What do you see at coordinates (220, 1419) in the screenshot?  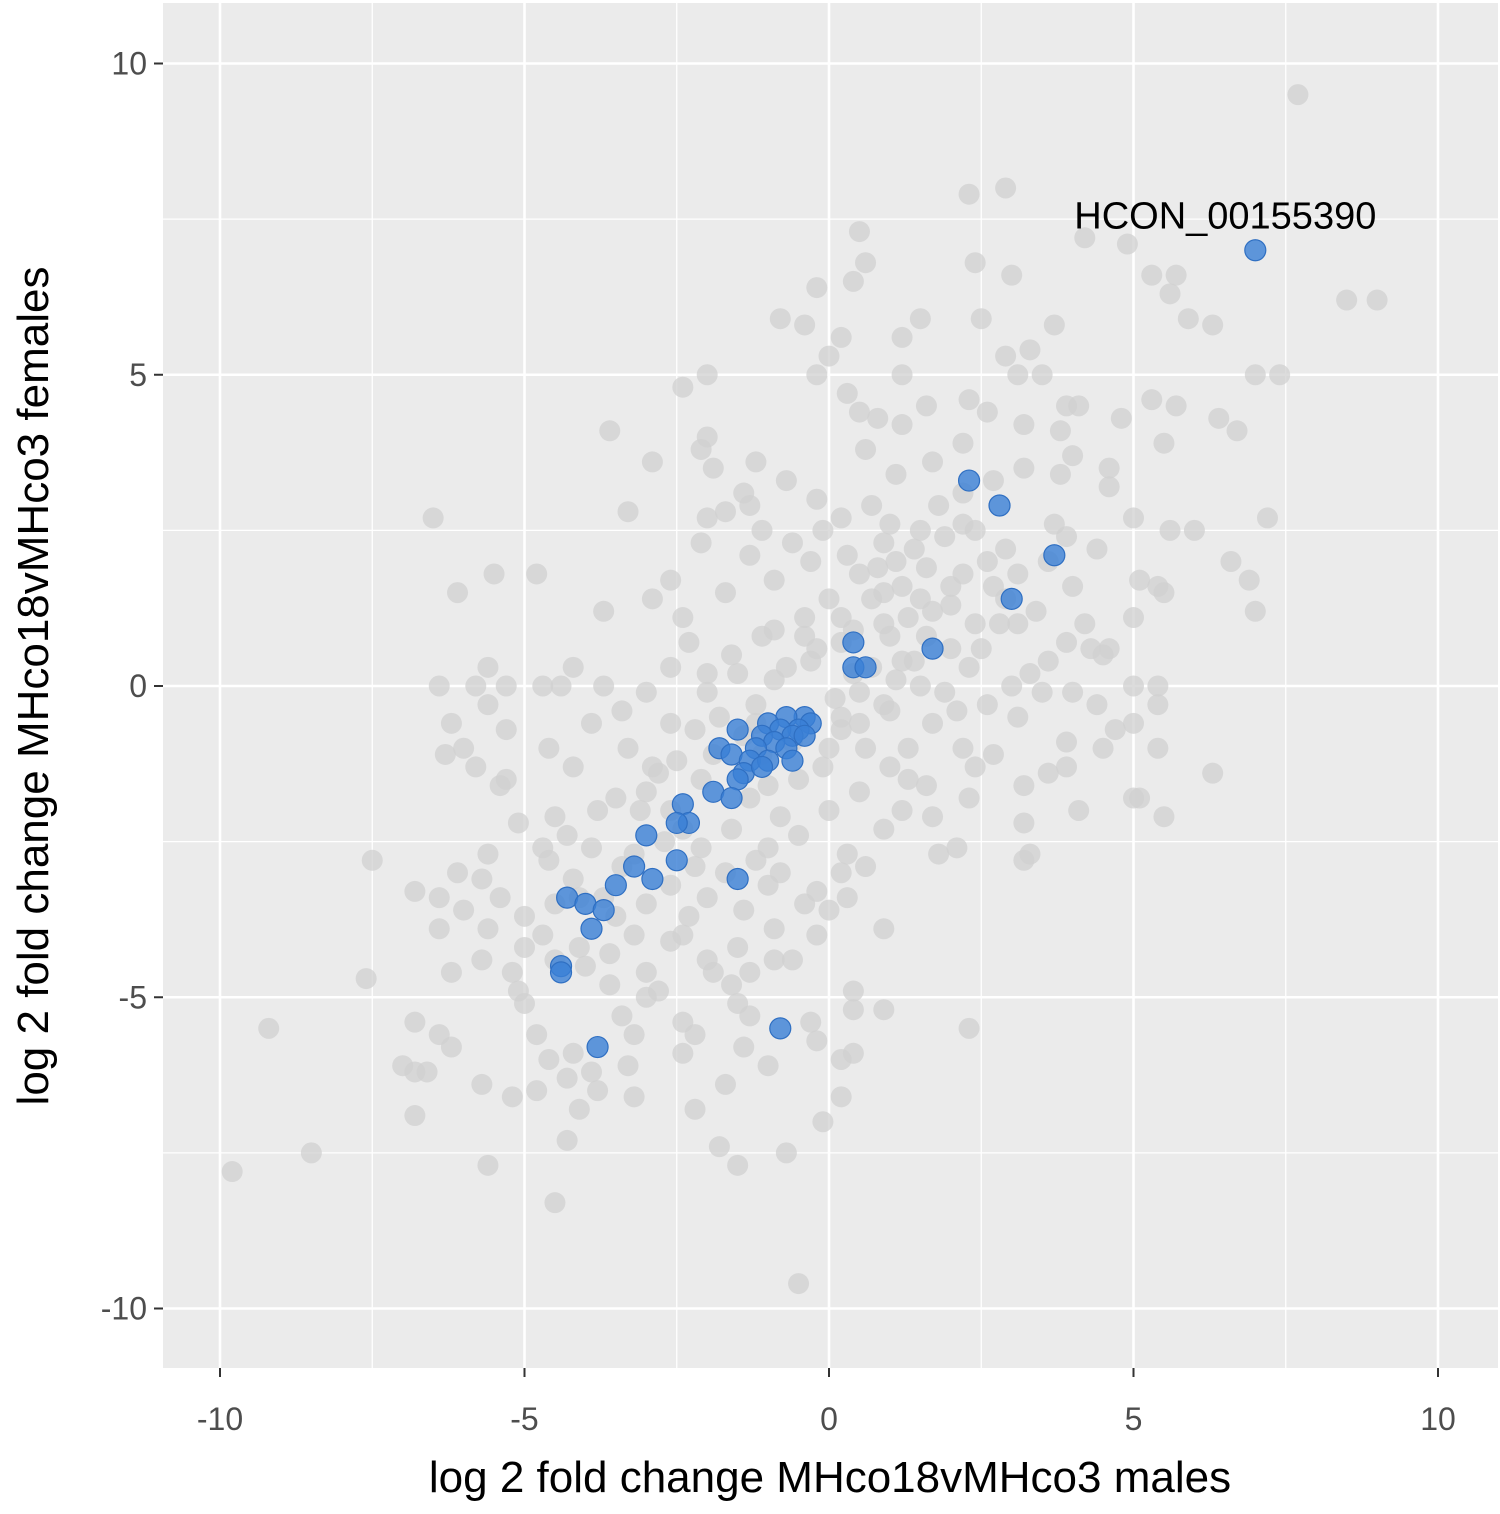 I see `x-tick-label: -10` at bounding box center [220, 1419].